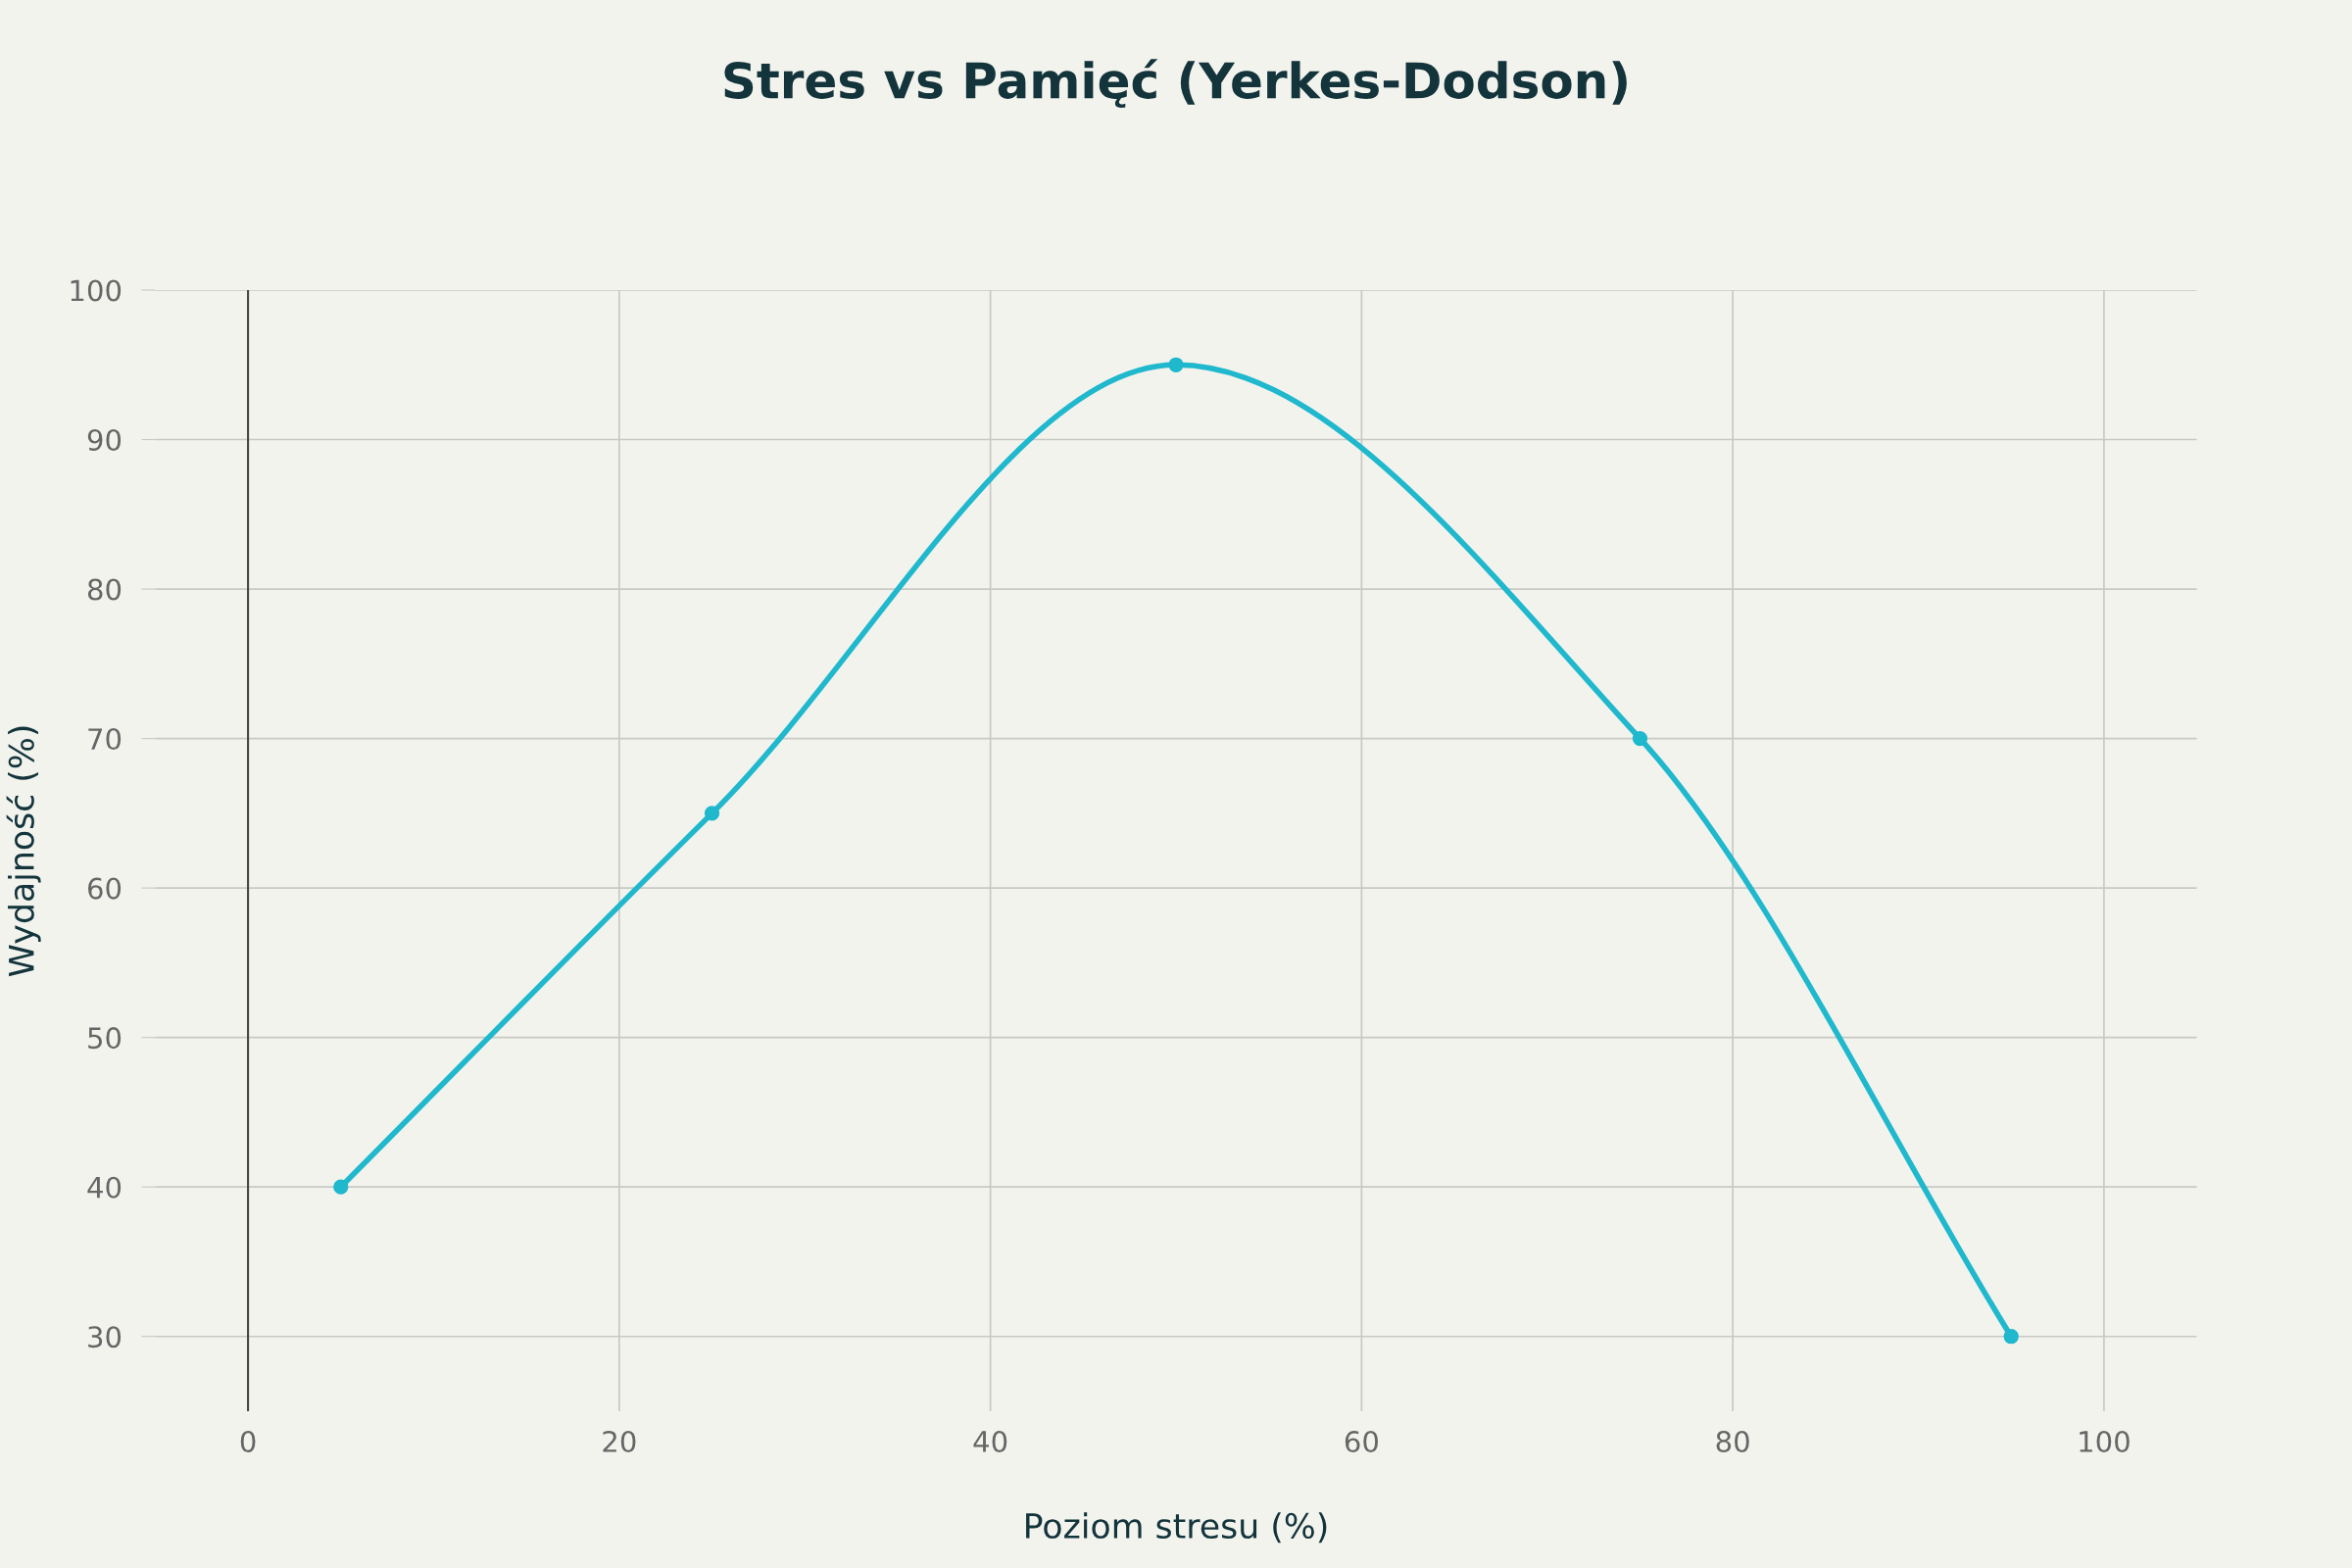 This screenshot has height=1568, width=2352. I want to click on x-tick-label: 100, so click(2105, 1441).